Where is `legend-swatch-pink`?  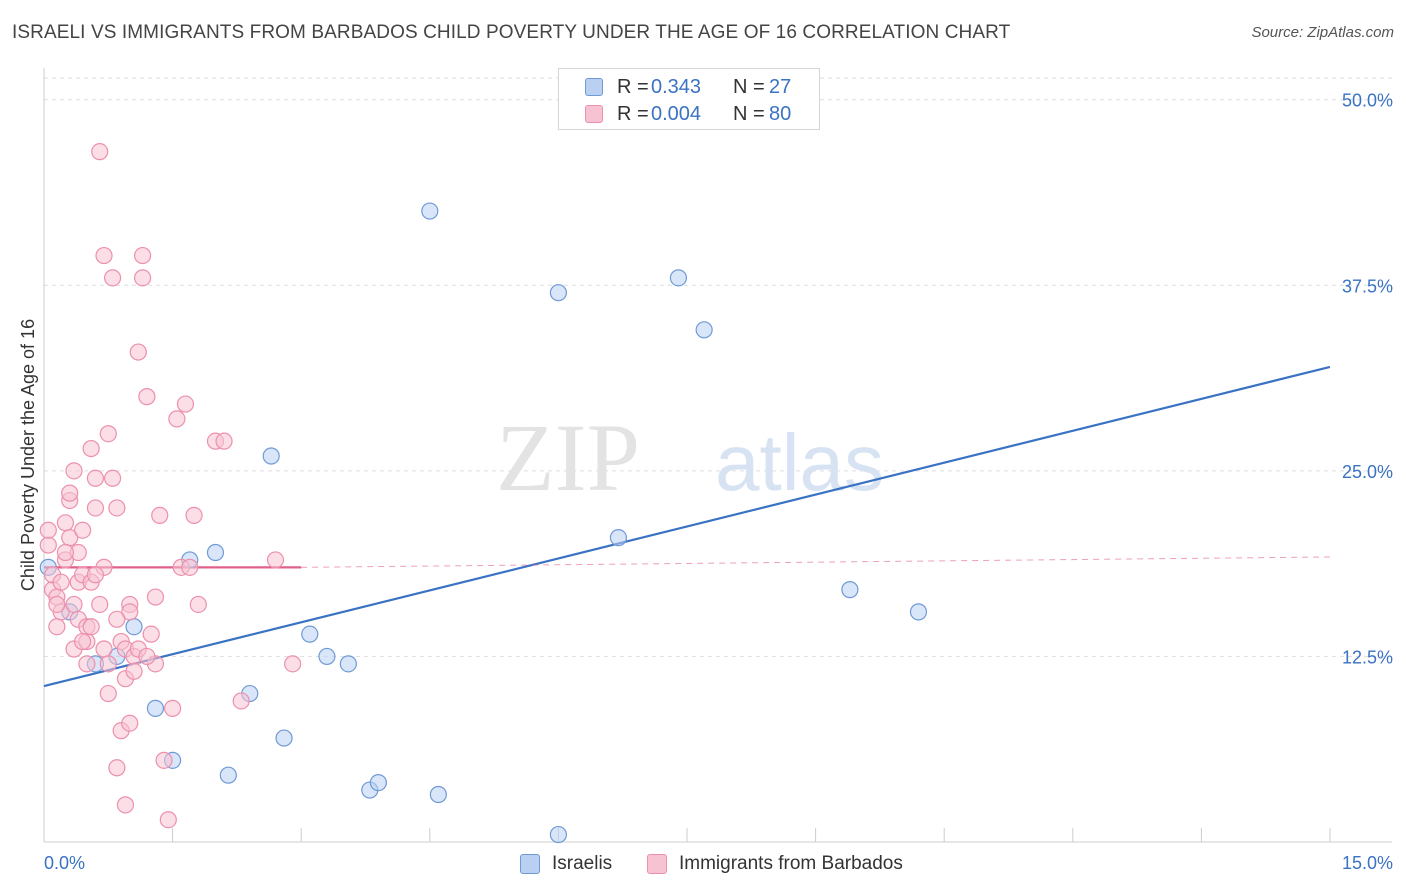
legend-swatch-pink is located at coordinates (594, 114).